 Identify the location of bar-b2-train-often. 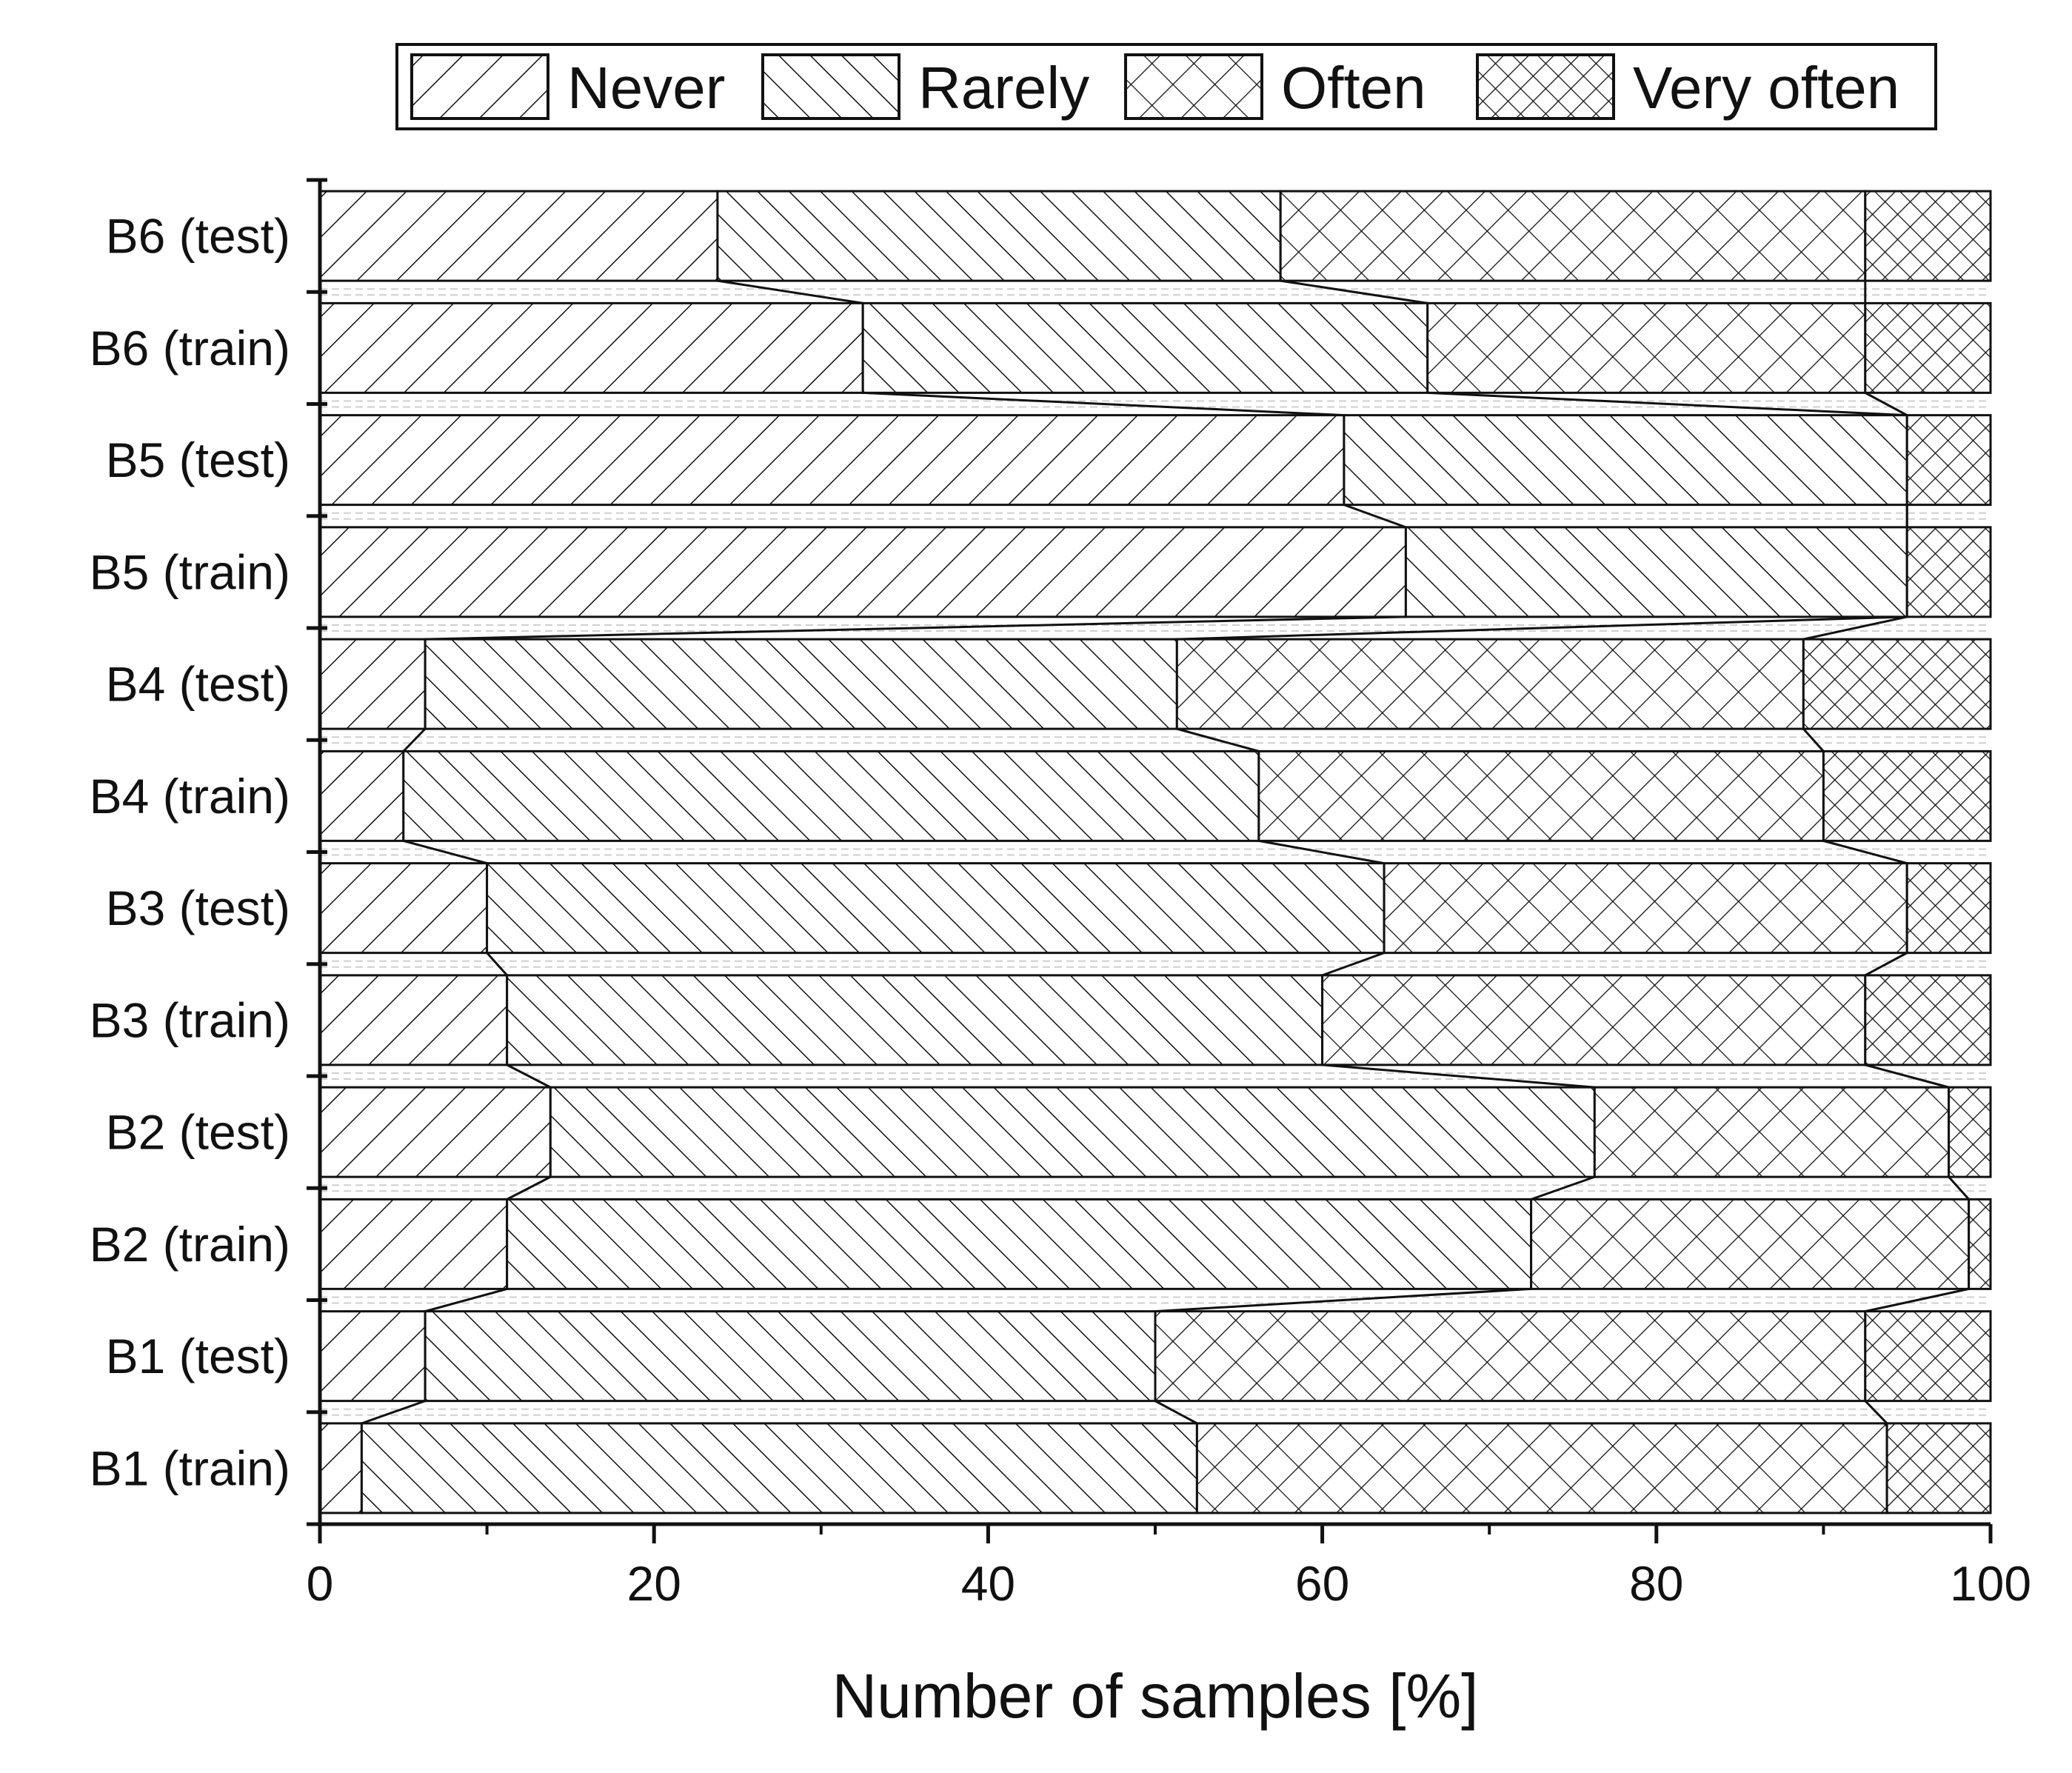
(1750, 1244).